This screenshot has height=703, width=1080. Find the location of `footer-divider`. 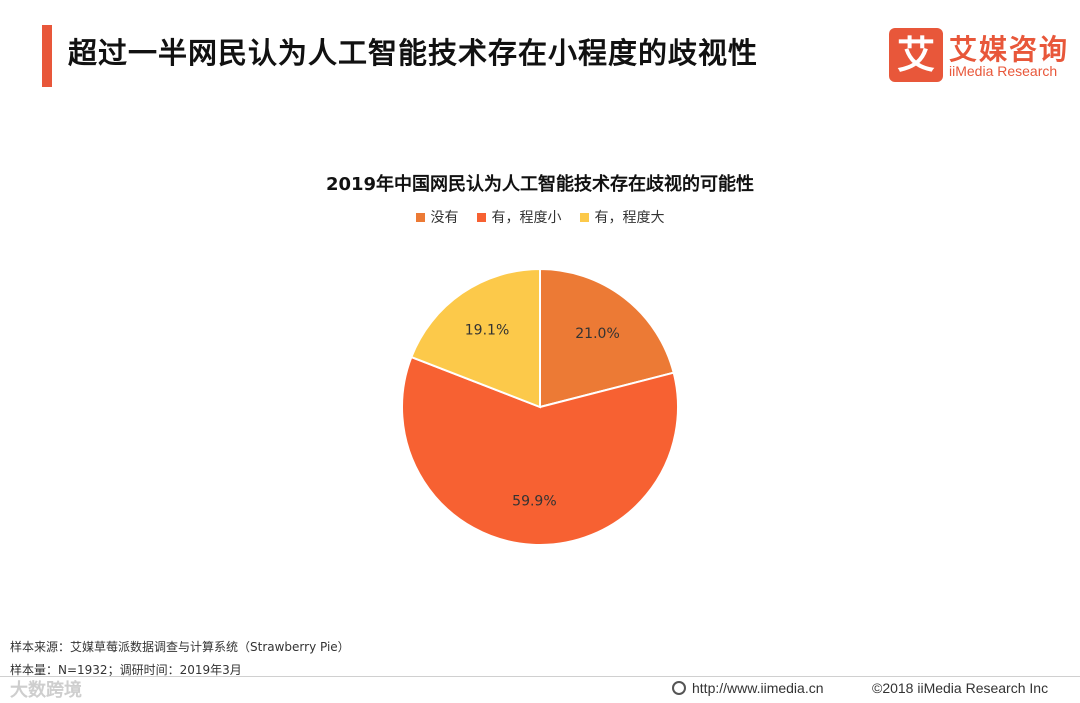

footer-divider is located at coordinates (540, 676).